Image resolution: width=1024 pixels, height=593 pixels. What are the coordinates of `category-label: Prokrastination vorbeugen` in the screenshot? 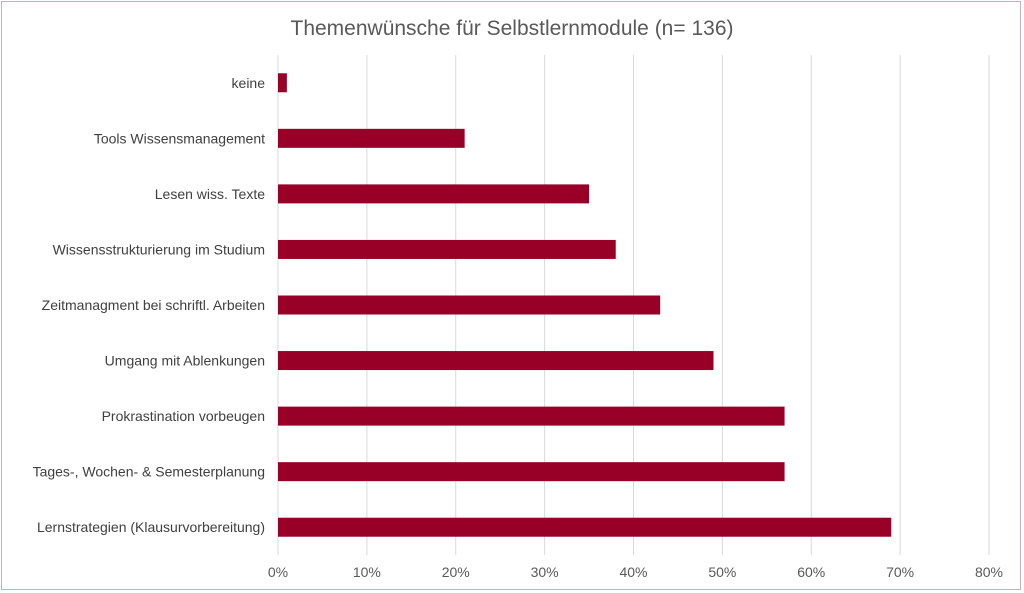 It's located at (183, 416).